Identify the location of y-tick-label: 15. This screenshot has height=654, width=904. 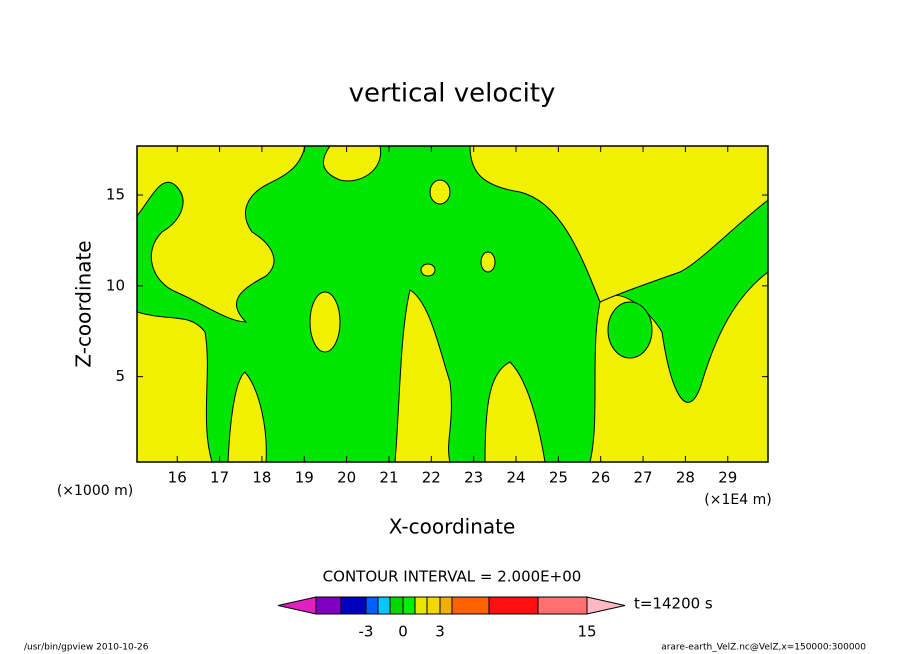
(115, 195).